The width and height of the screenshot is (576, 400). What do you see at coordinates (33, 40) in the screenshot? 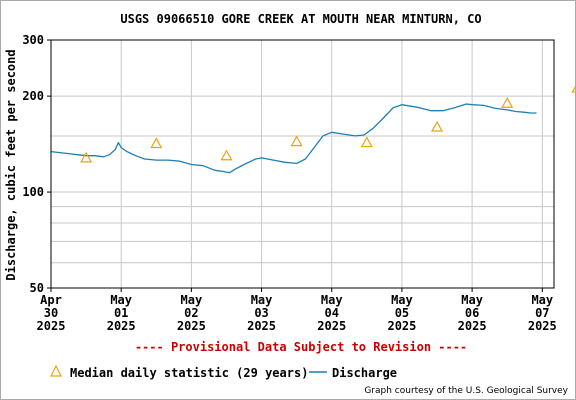
I see `y-tick-label: 300` at bounding box center [33, 40].